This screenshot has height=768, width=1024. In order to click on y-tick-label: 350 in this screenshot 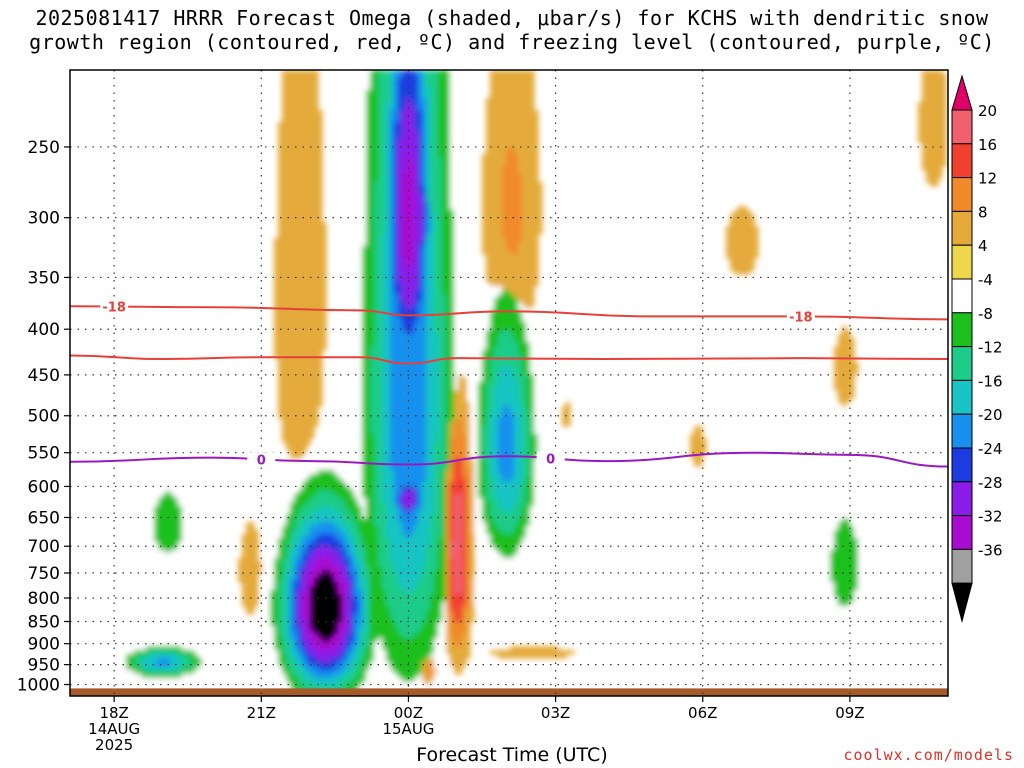, I will do `click(44, 278)`.